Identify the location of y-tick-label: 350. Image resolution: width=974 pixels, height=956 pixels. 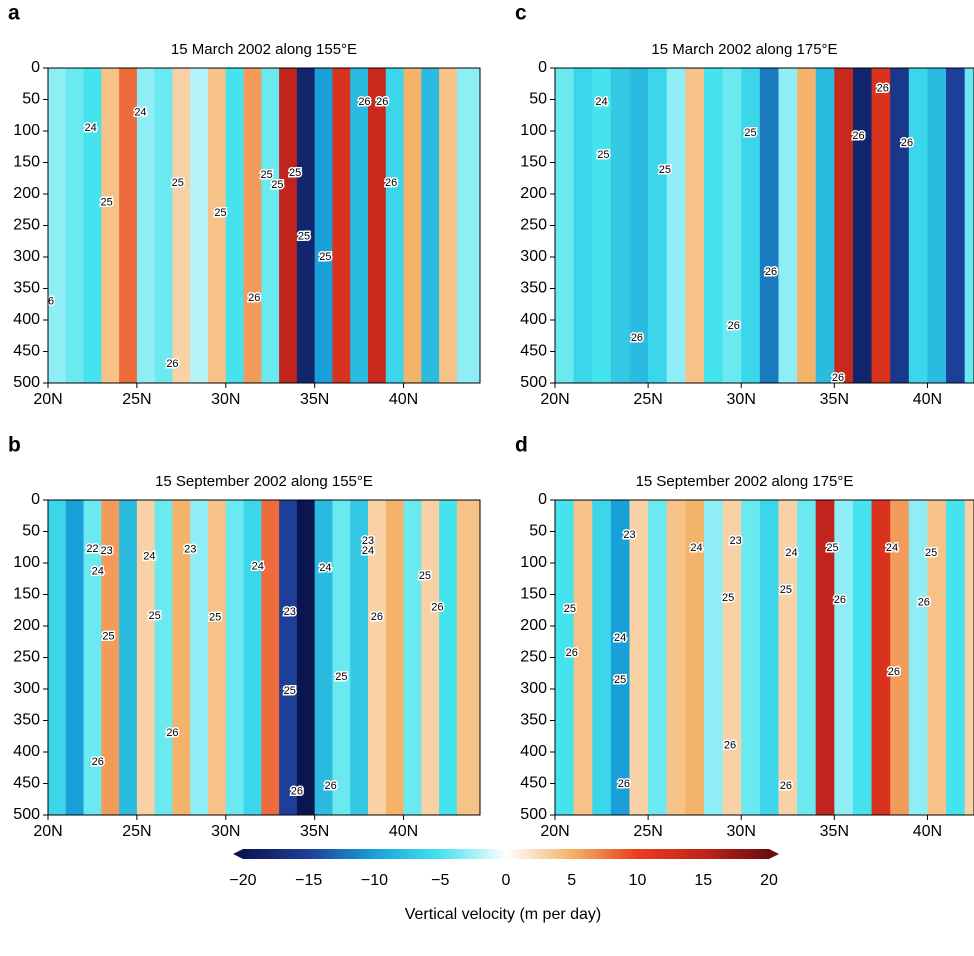
(26, 288).